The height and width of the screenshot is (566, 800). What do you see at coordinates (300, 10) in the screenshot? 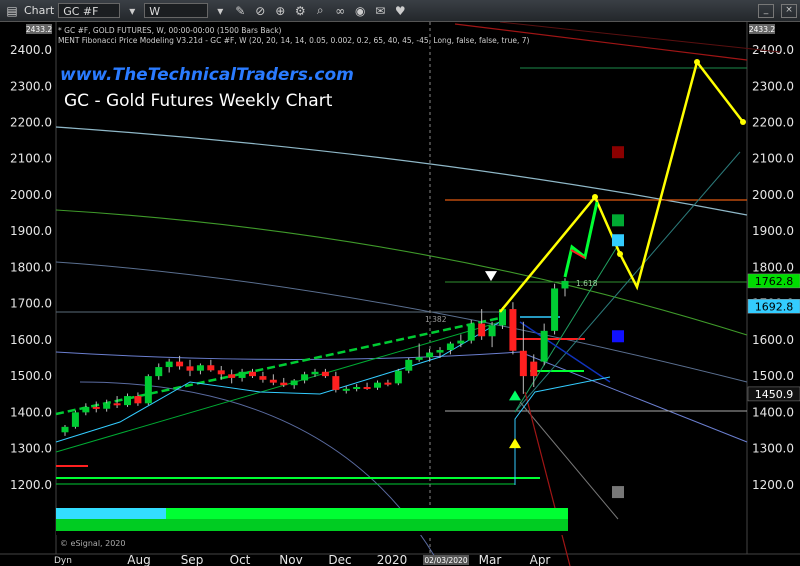
I see `studies-icon: ⚙` at bounding box center [300, 10].